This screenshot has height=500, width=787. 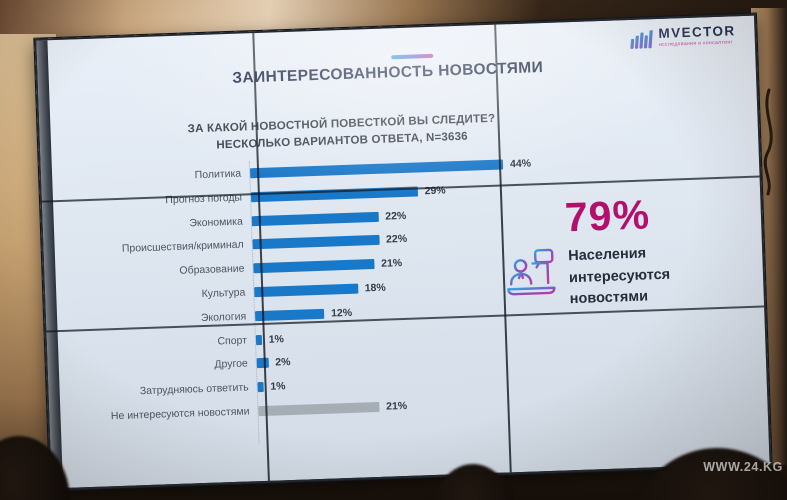 I want to click on logo-tagline: исследования и консалтинг, so click(x=695, y=43).